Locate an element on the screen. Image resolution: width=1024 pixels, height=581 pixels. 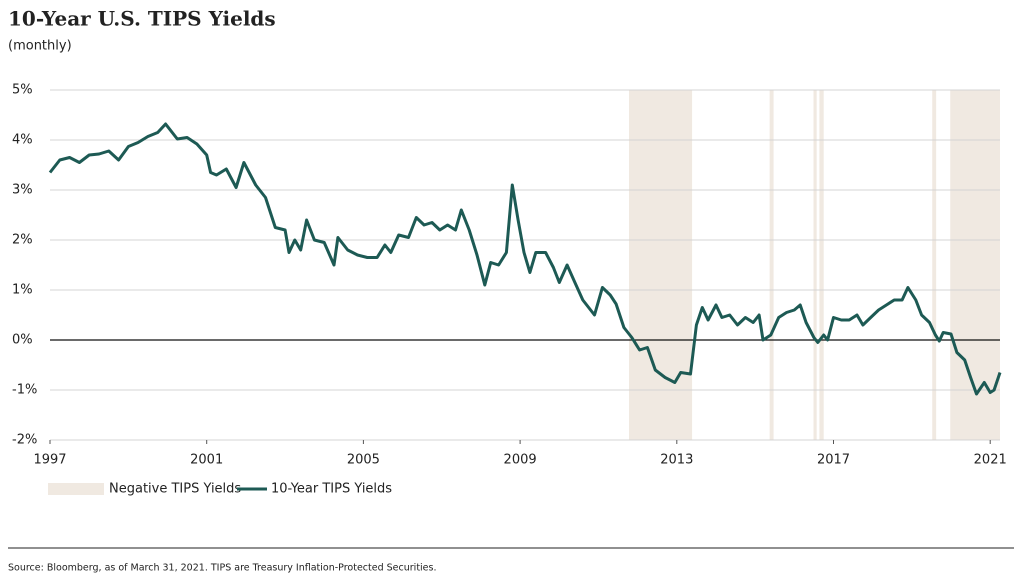
legend-label: 10-Year TIPS Yields is located at coordinates (331, 489).